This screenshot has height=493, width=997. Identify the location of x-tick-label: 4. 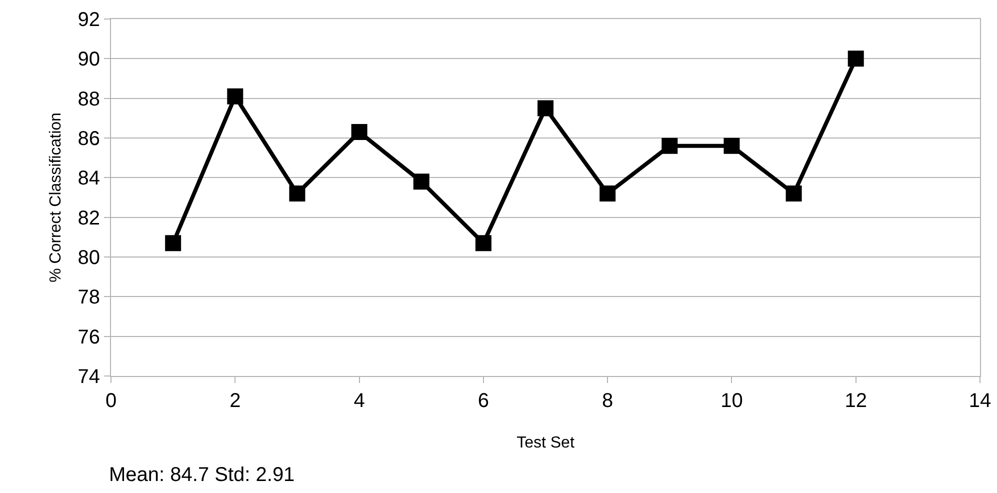
(359, 401).